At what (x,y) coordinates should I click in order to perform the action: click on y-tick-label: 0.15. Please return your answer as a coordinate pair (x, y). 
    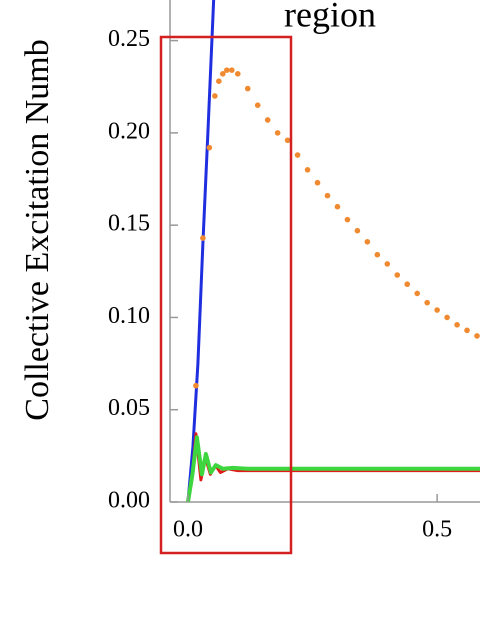
    Looking at the image, I should click on (129, 224).